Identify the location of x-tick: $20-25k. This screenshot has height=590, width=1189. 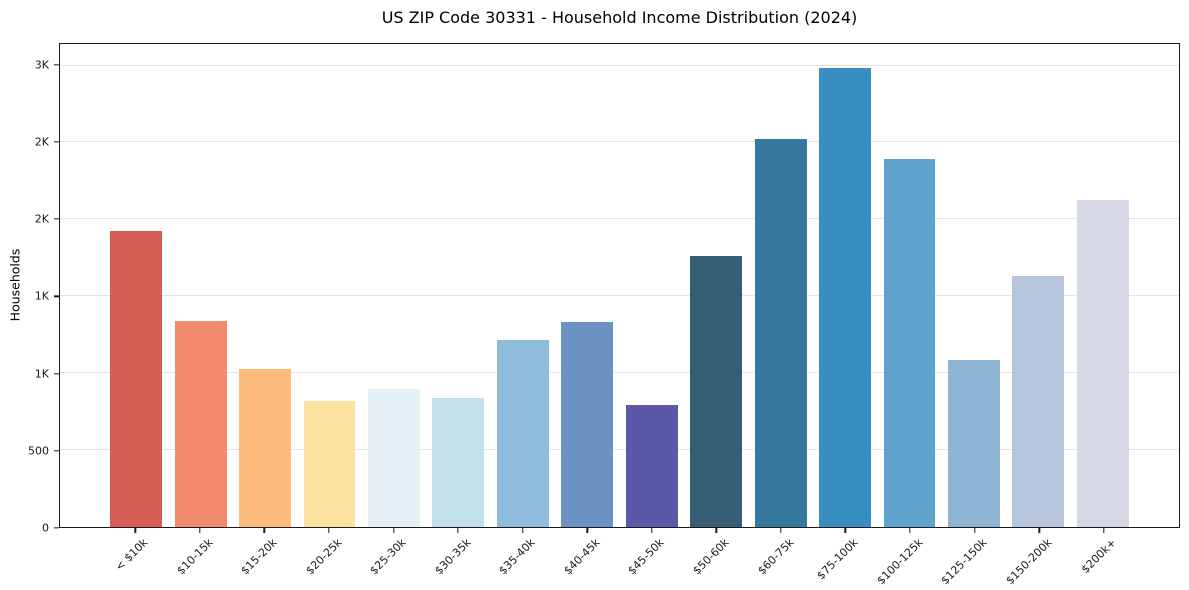
(329, 559).